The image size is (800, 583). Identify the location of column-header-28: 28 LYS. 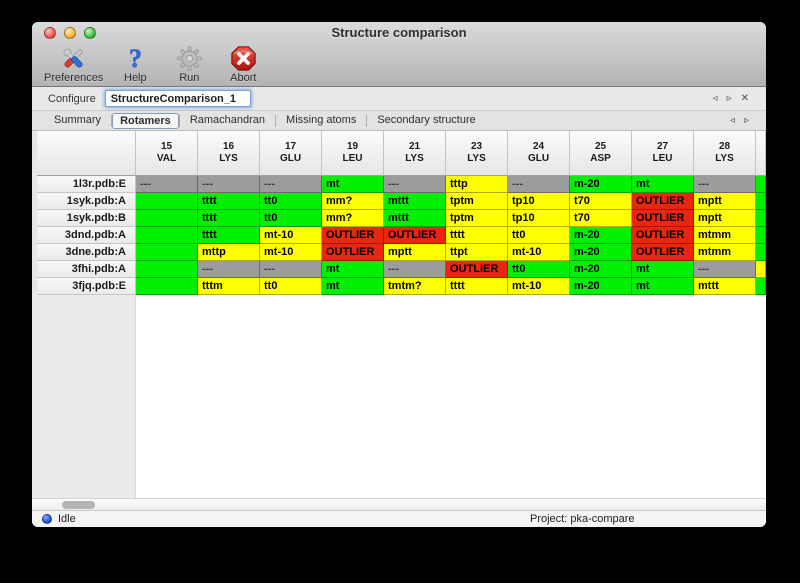
(725, 153).